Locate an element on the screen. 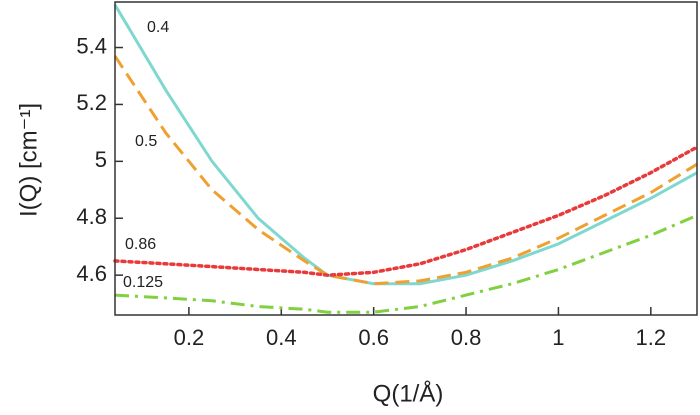  x-axis-label: Q(1/Å) is located at coordinates (408, 393).